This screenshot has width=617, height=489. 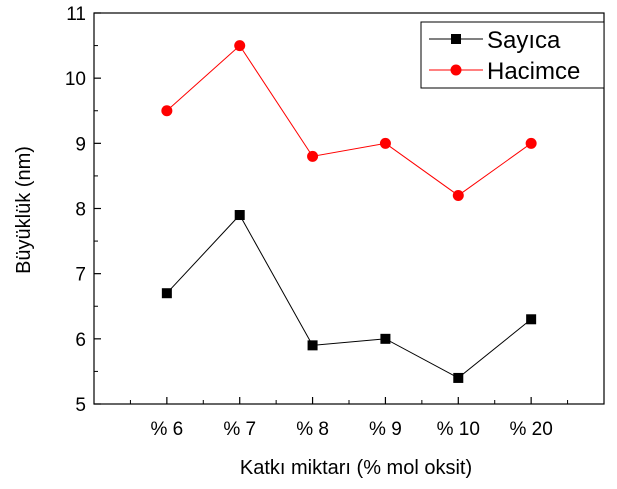 I want to click on legend-label: Sayıca, so click(x=524, y=40).